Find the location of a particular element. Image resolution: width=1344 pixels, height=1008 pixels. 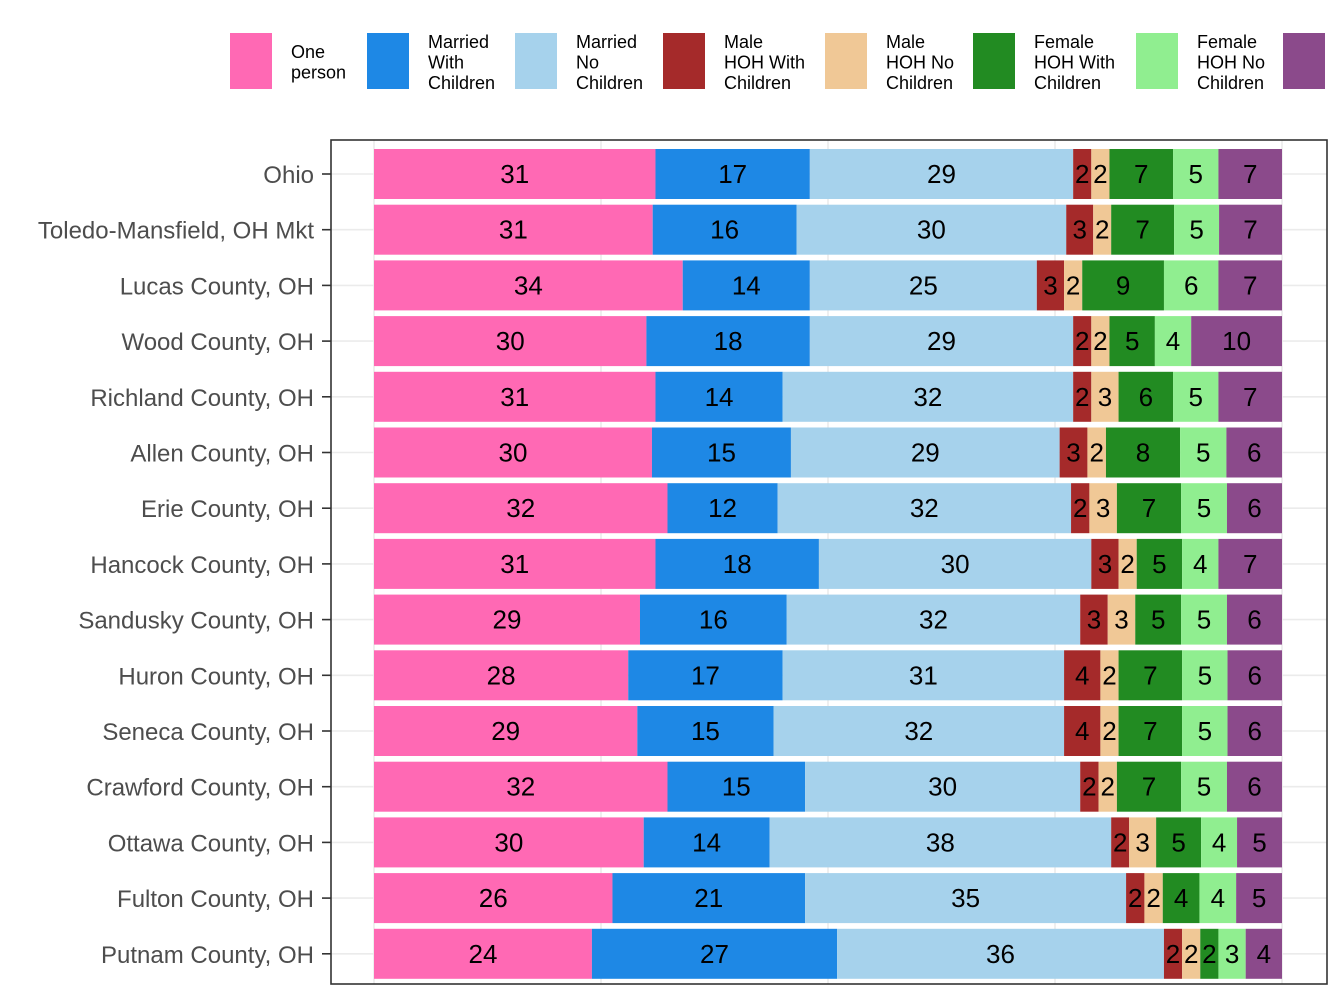

data-label: 35 is located at coordinates (965, 898).